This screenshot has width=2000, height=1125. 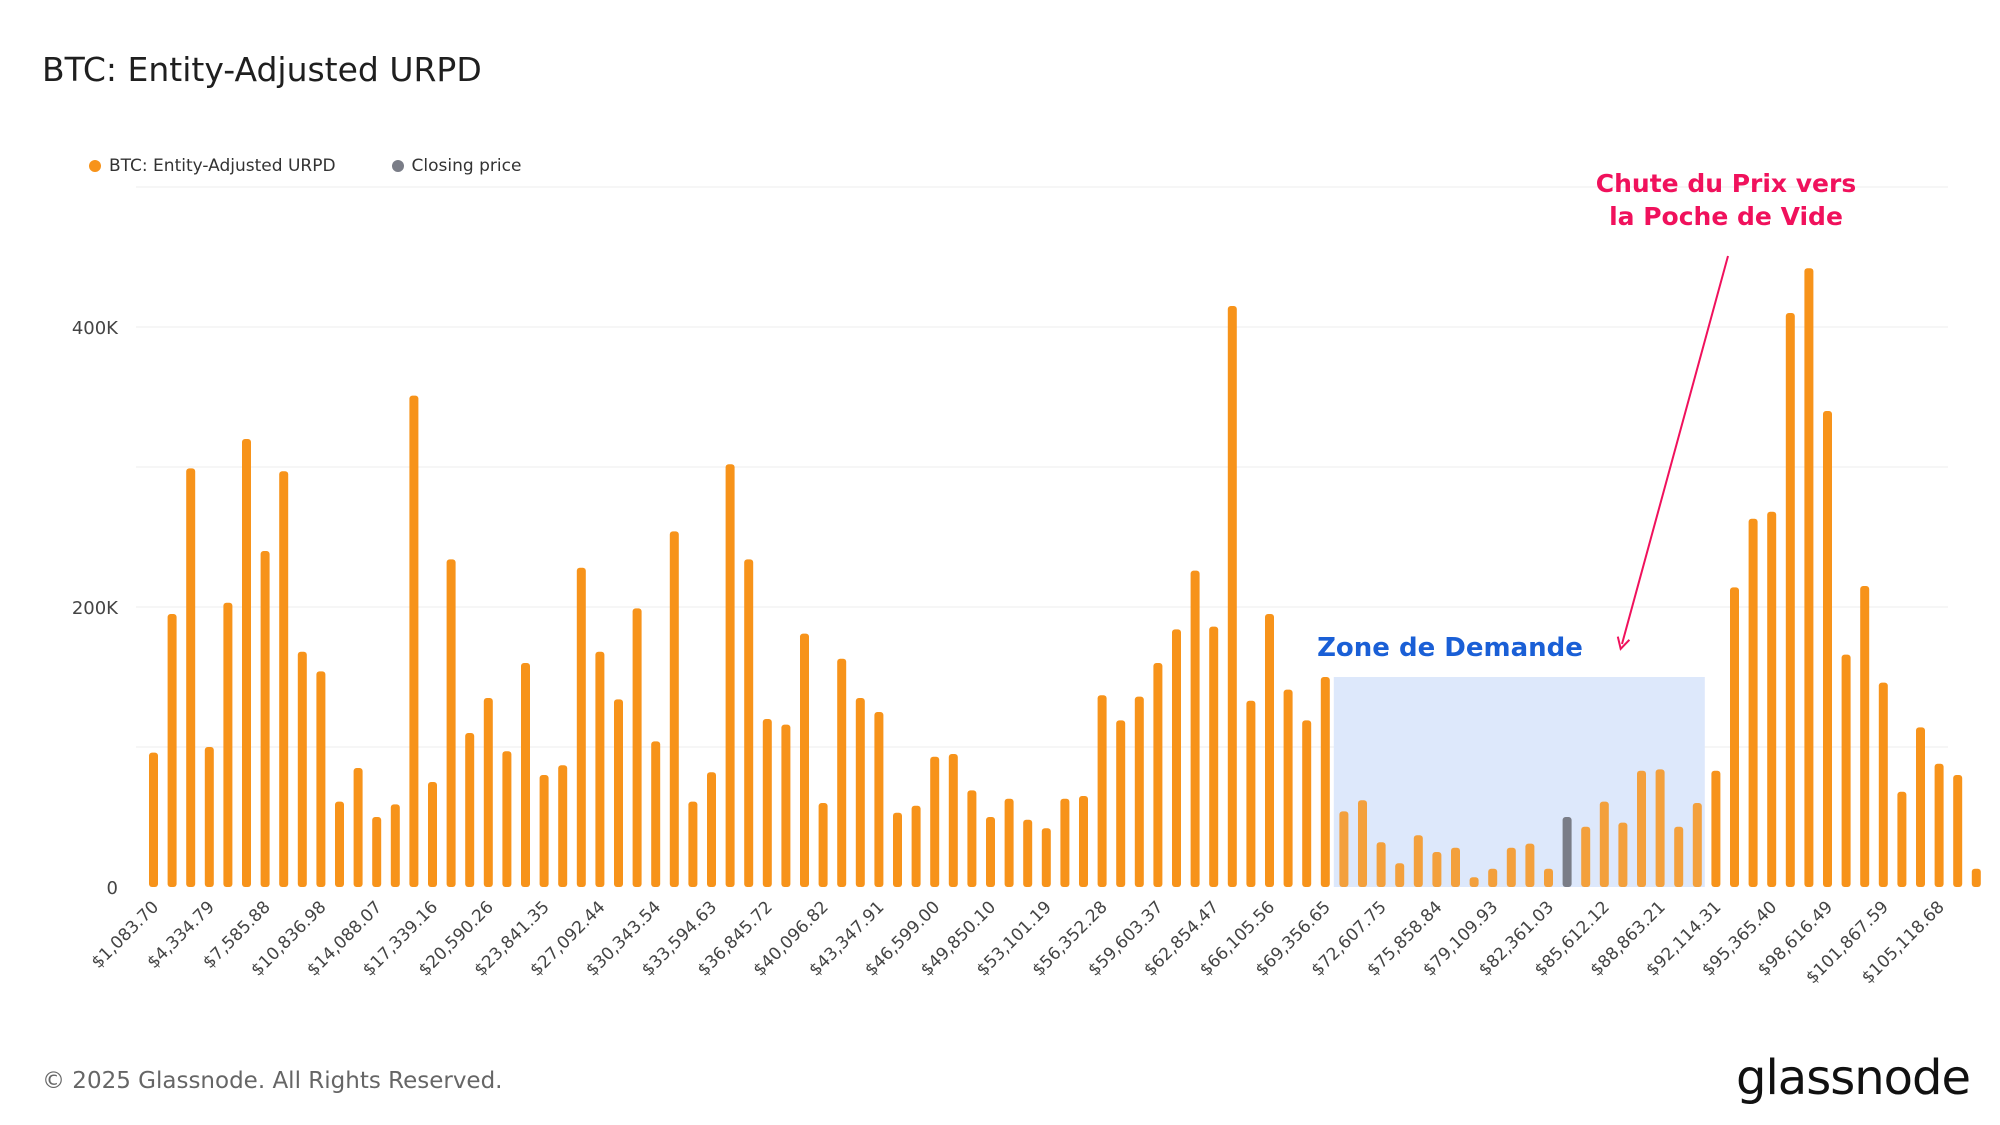 I want to click on closing-price-bar, so click(x=1567, y=852).